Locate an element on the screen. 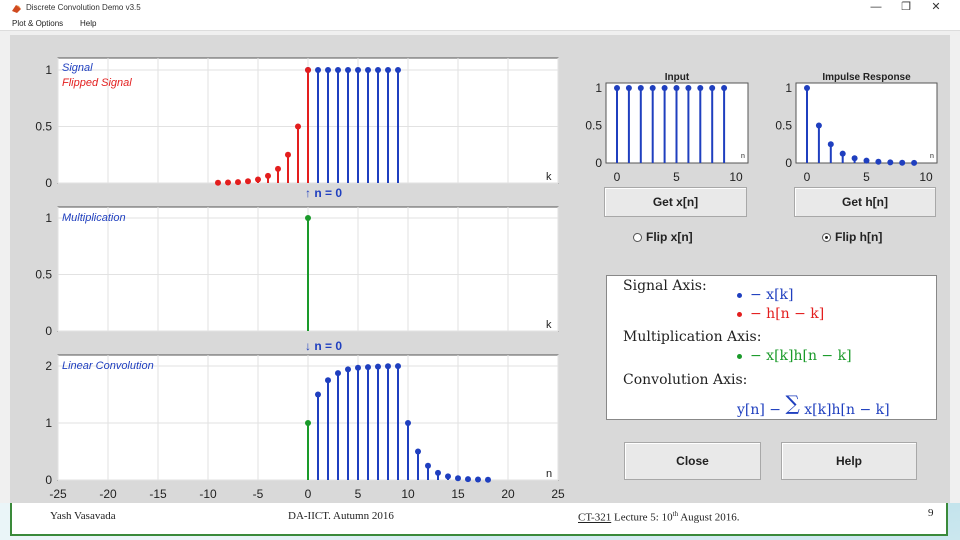  convolution-axis-heading: Convolution Axis: is located at coordinates (685, 380).